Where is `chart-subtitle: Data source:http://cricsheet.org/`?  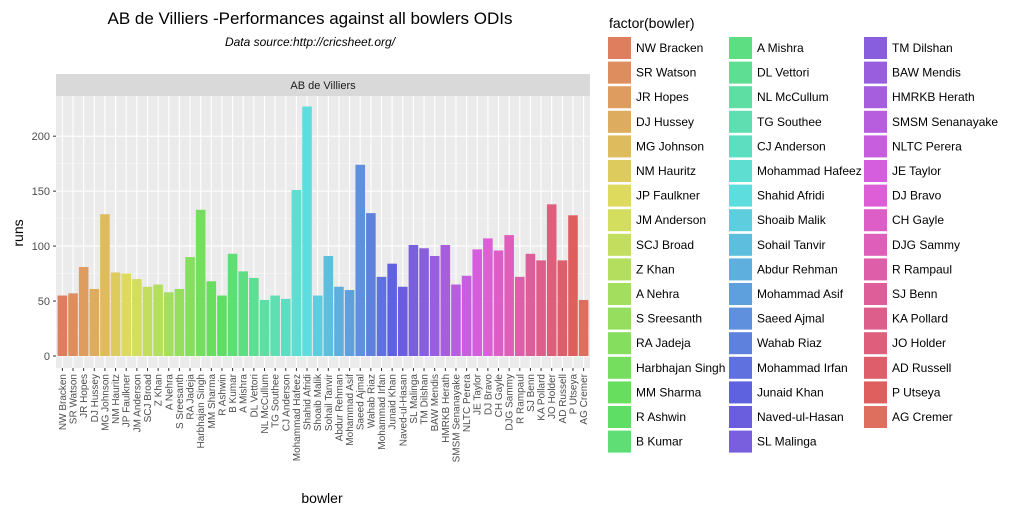
chart-subtitle: Data source:http://cricsheet.org/ is located at coordinates (311, 42).